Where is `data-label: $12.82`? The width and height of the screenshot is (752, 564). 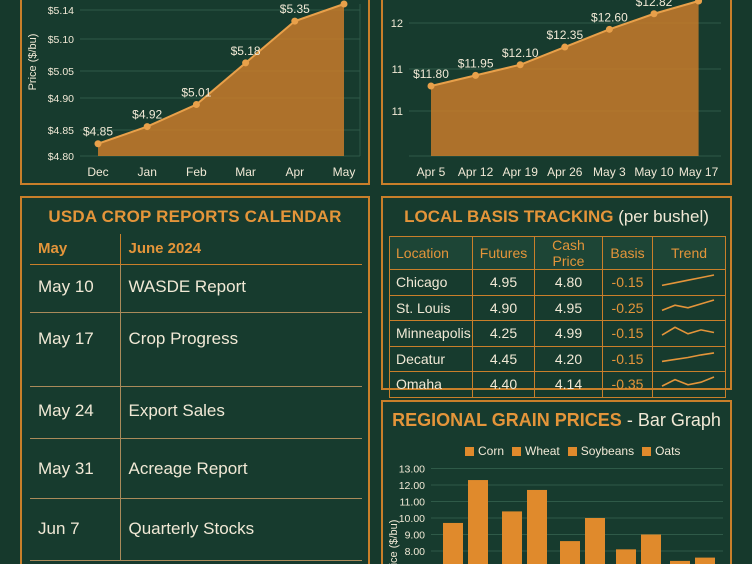 data-label: $12.82 is located at coordinates (654, 4).